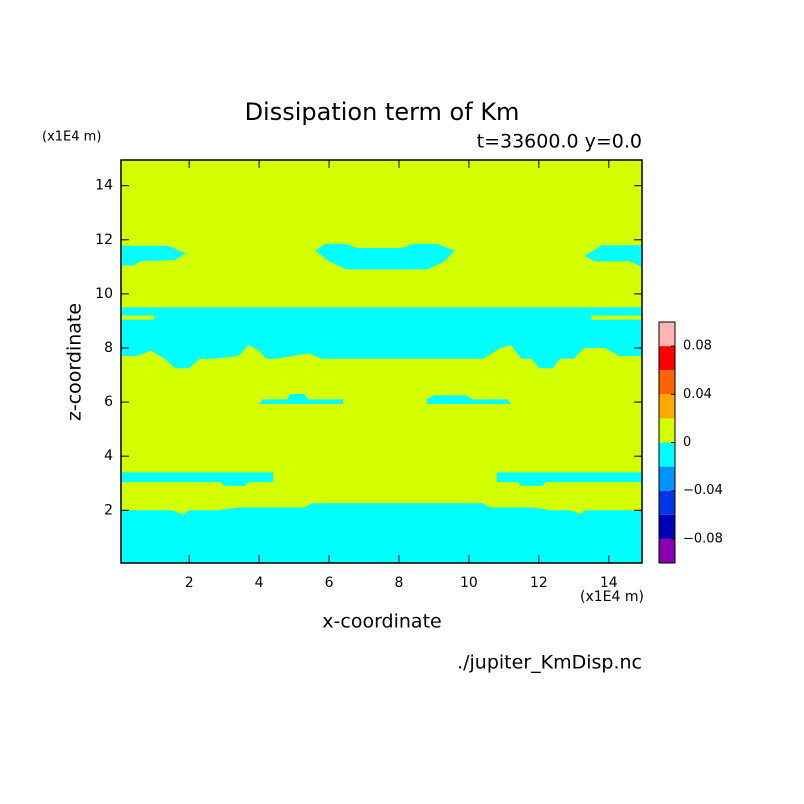 This screenshot has height=804, width=804. What do you see at coordinates (697, 346) in the screenshot?
I see `colorbar-tick-label: 0.08` at bounding box center [697, 346].